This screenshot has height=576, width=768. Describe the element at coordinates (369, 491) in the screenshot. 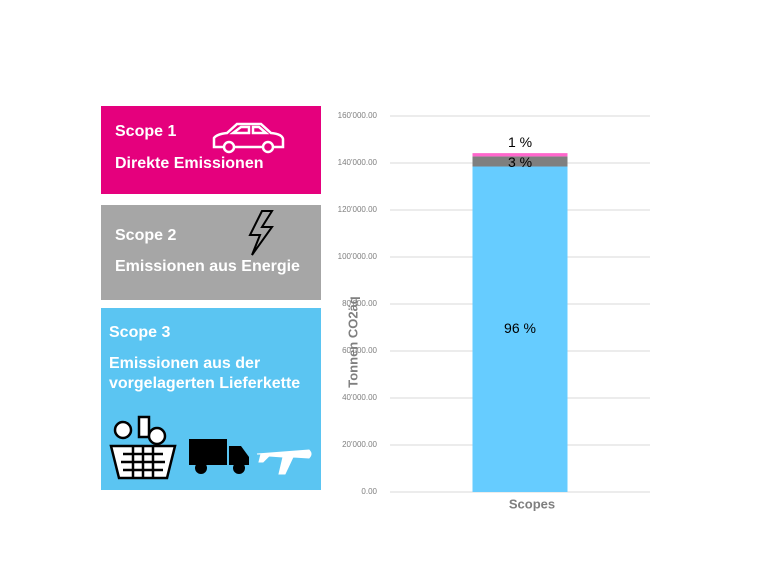

I see `y-tick-label: 0.00` at that location.